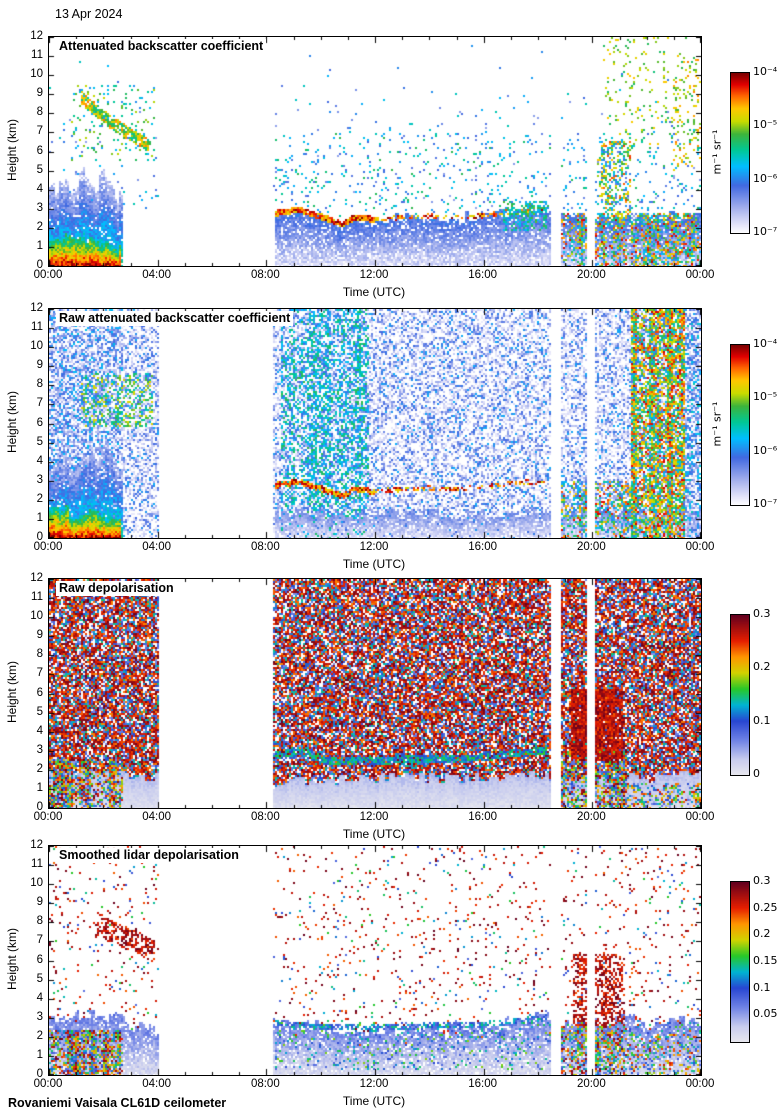 This screenshot has width=780, height=1120. I want to click on panel-title: Attenuated backscatter coefficient, so click(161, 46).